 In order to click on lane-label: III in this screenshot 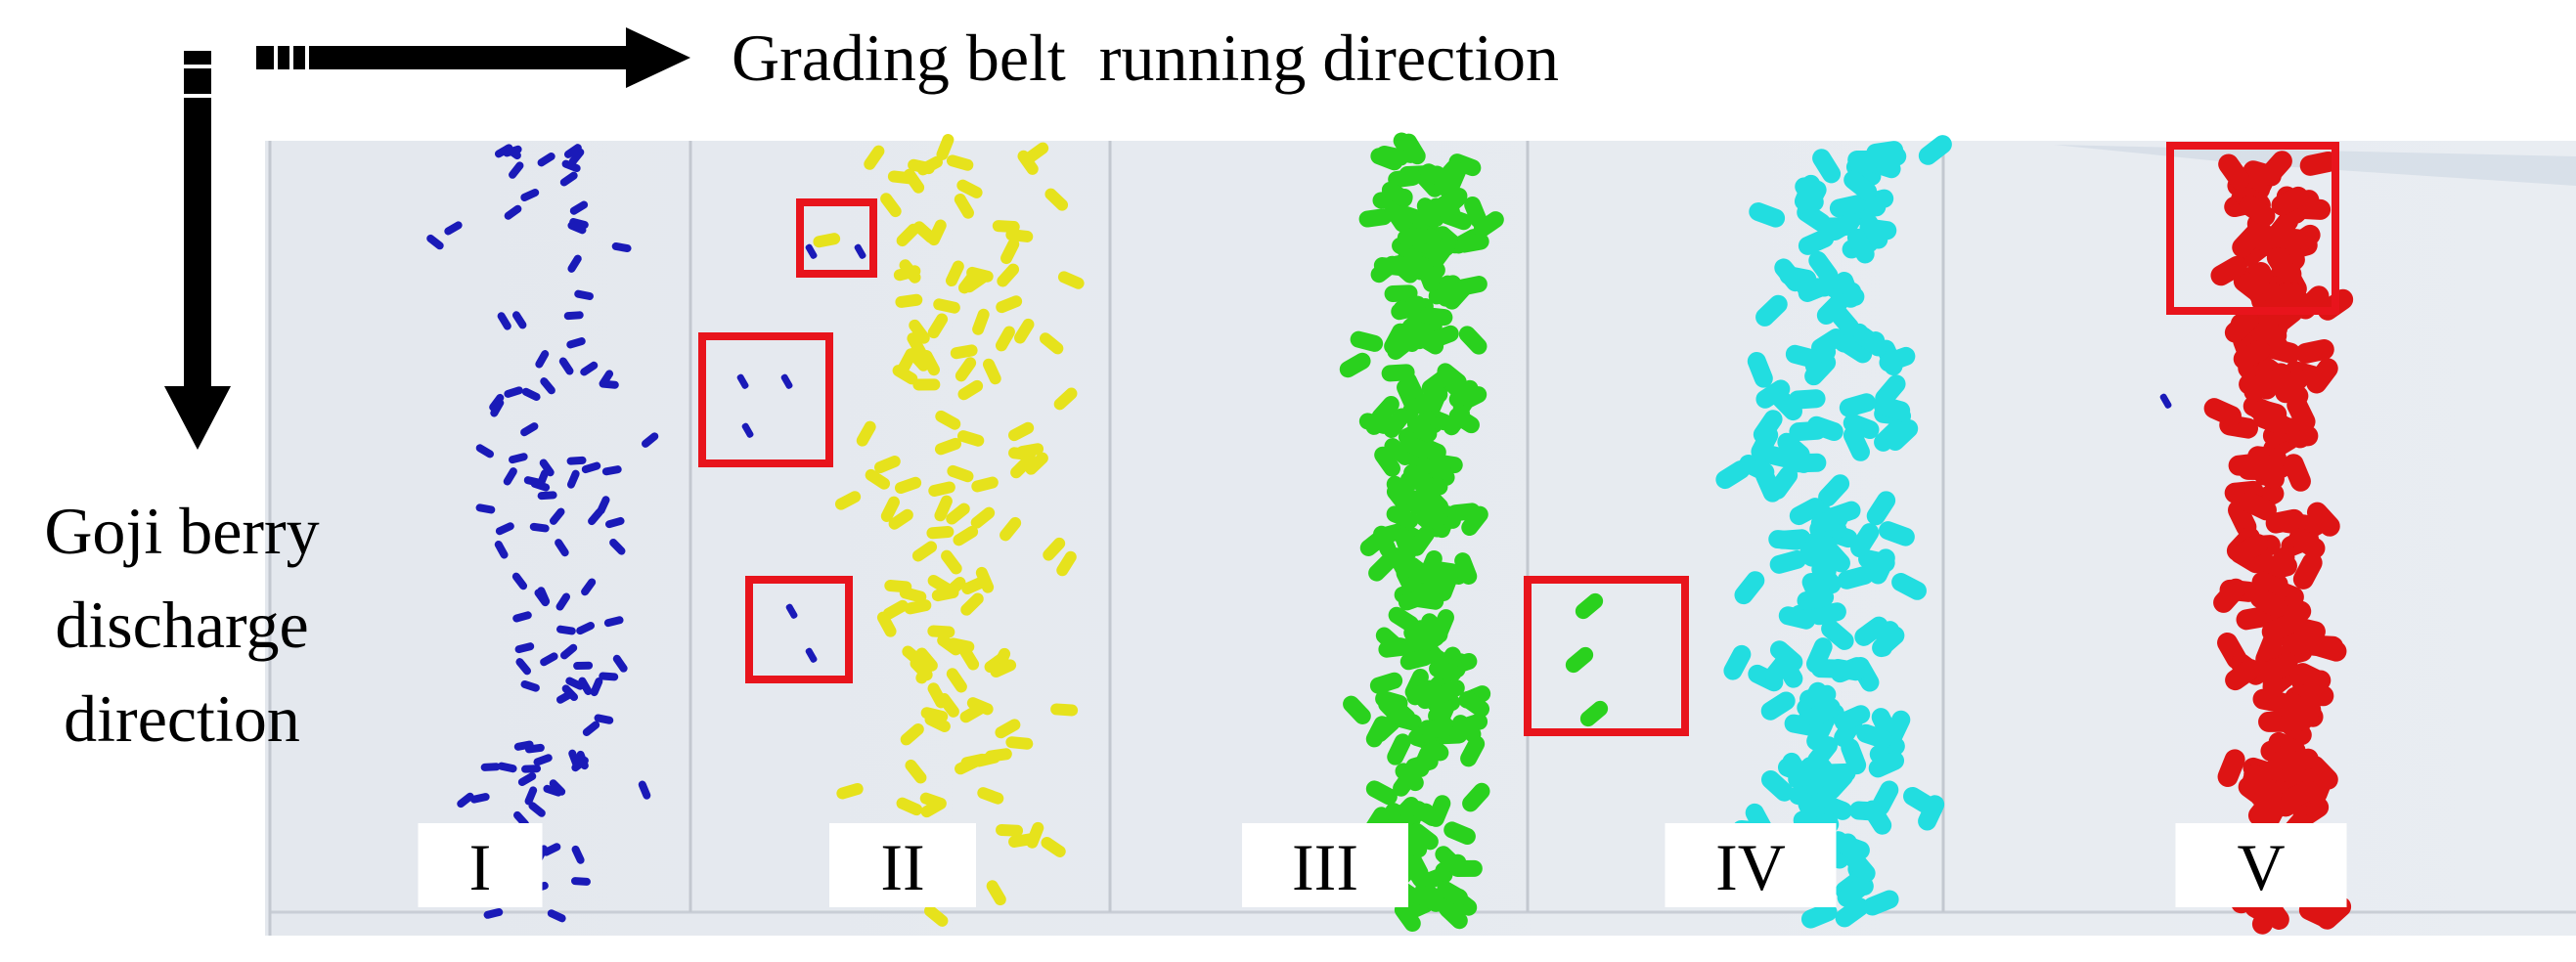, I will do `click(1325, 867)`.